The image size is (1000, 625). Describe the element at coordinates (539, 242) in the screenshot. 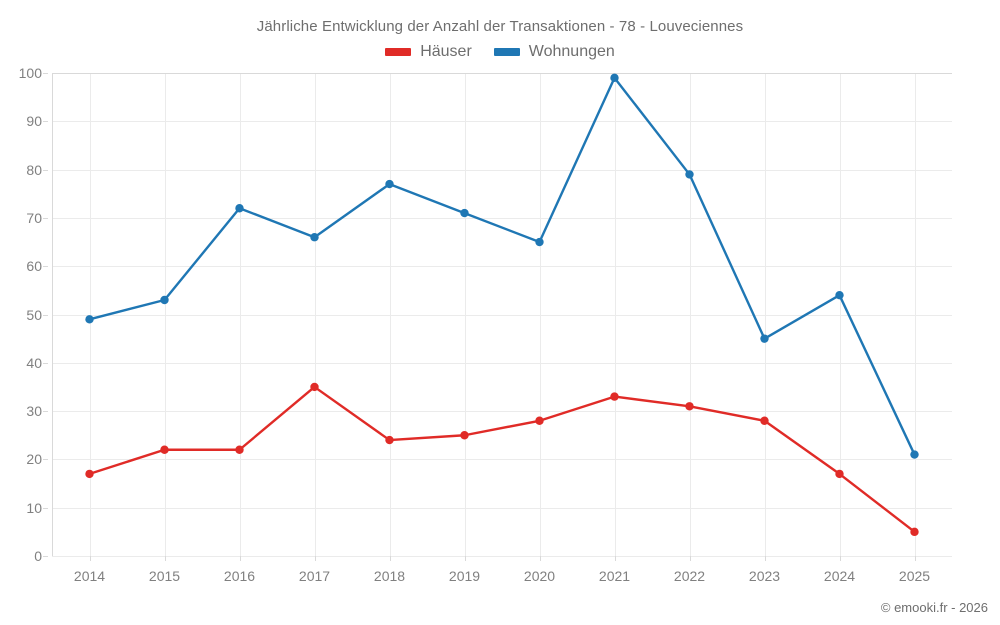

I see `data-point: Wohnungen 2020: 65` at that location.